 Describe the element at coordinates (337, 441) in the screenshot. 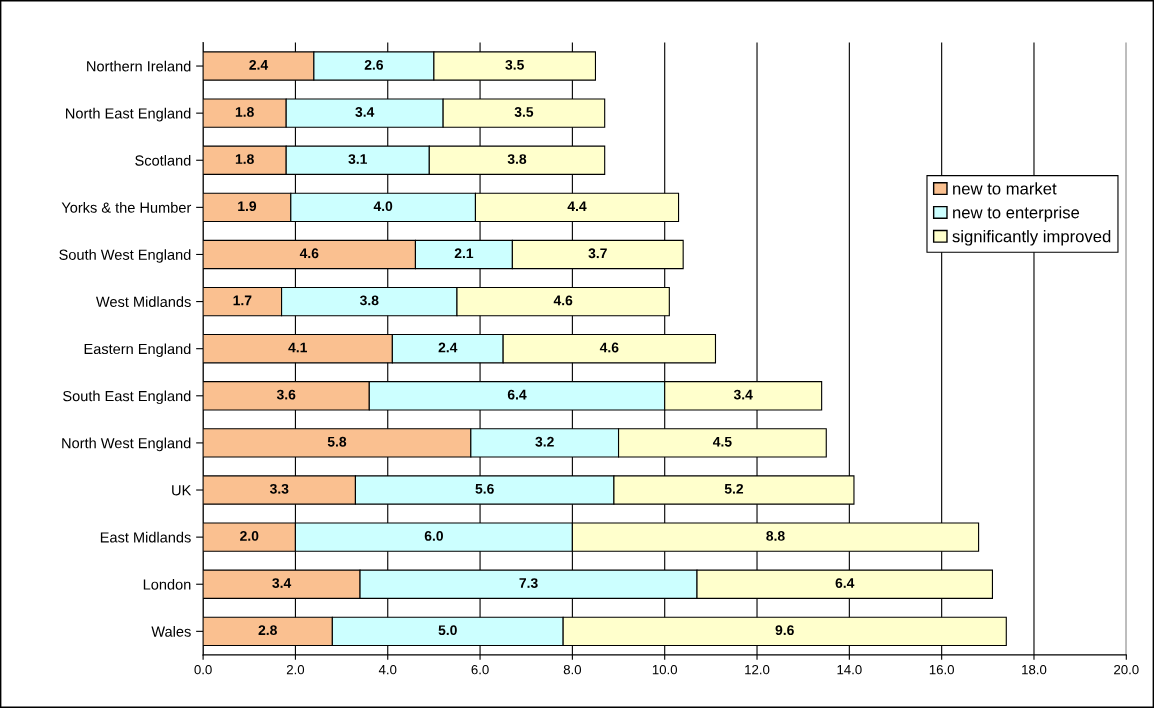

I see `data-label: 5.8` at that location.